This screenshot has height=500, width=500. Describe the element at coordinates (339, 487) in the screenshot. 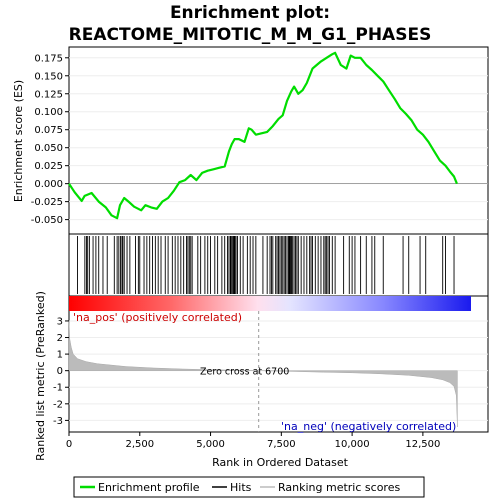

I see `legend-metric-label: Ranking metric scores` at that location.